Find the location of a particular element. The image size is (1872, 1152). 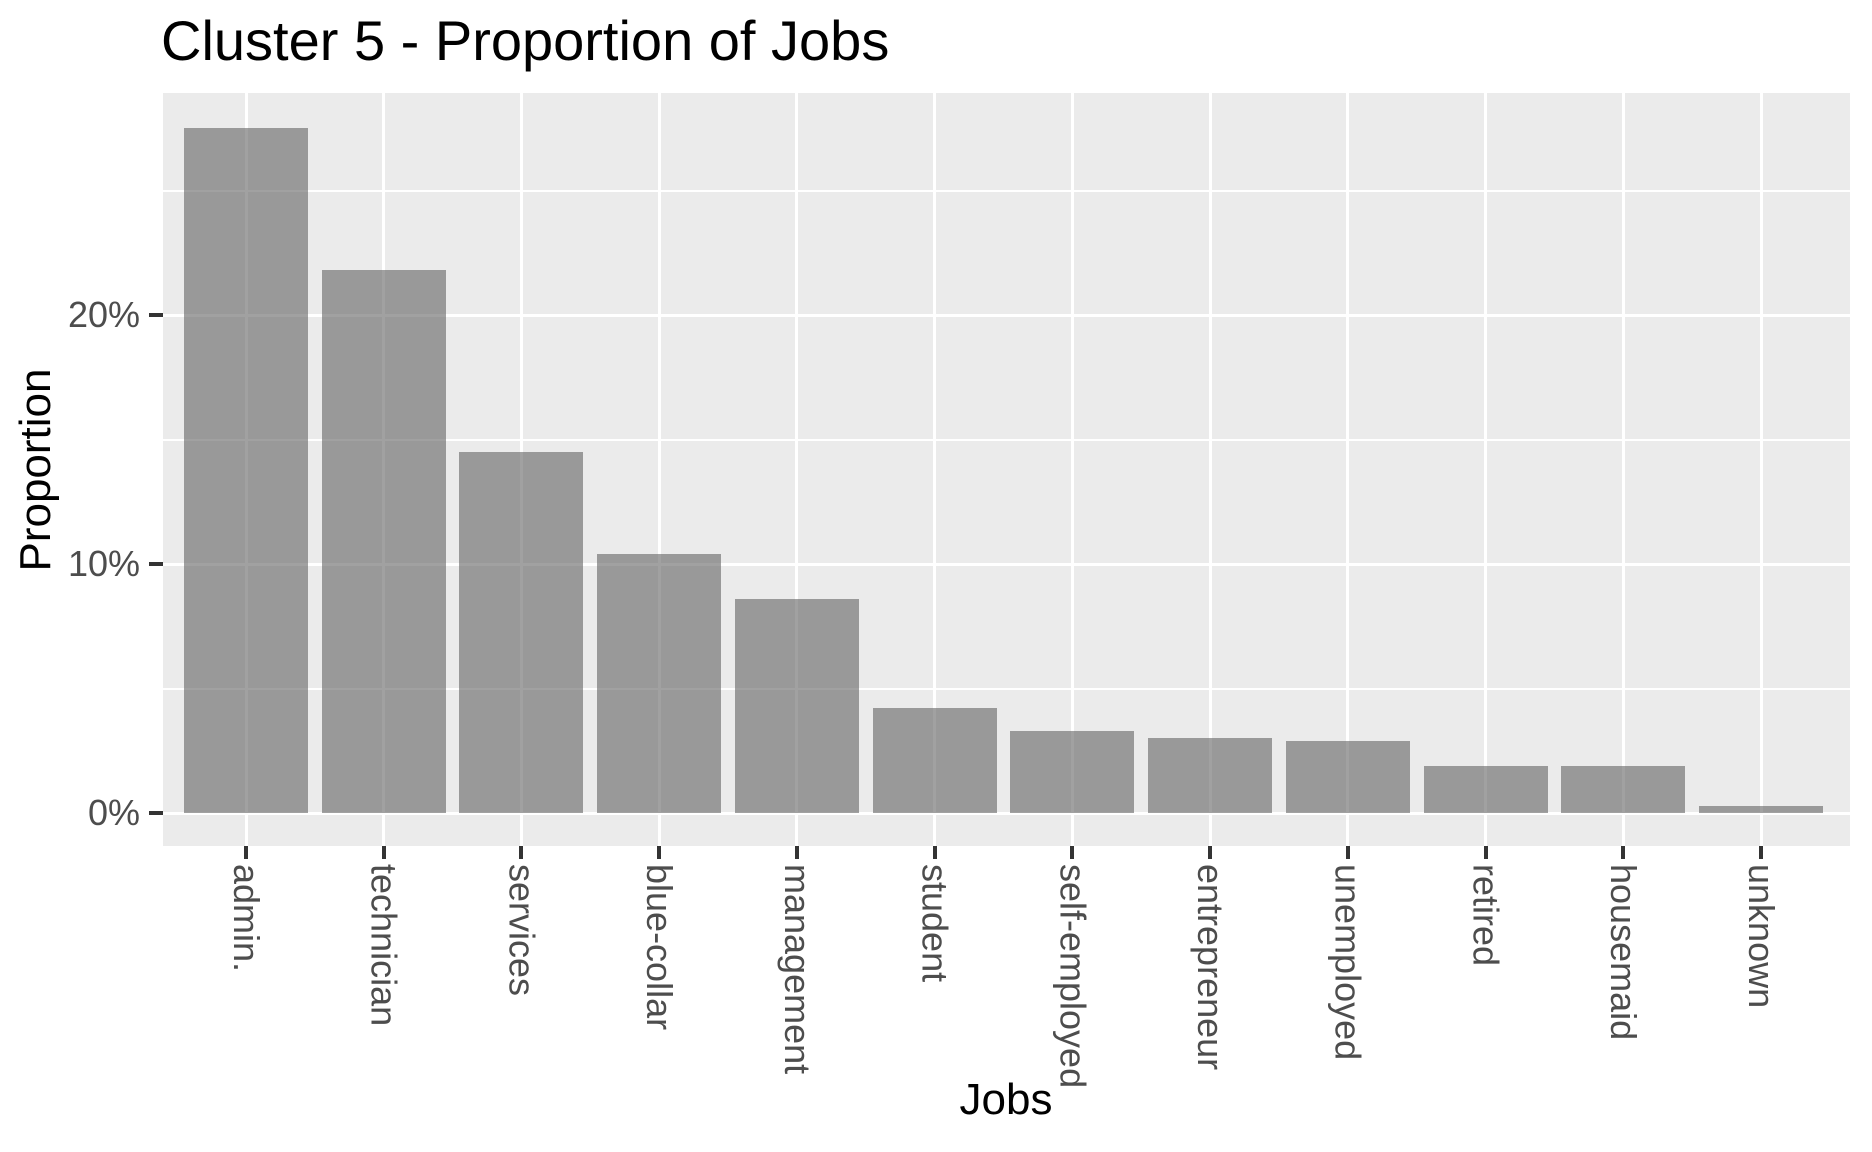

bar-retired is located at coordinates (1485, 789).